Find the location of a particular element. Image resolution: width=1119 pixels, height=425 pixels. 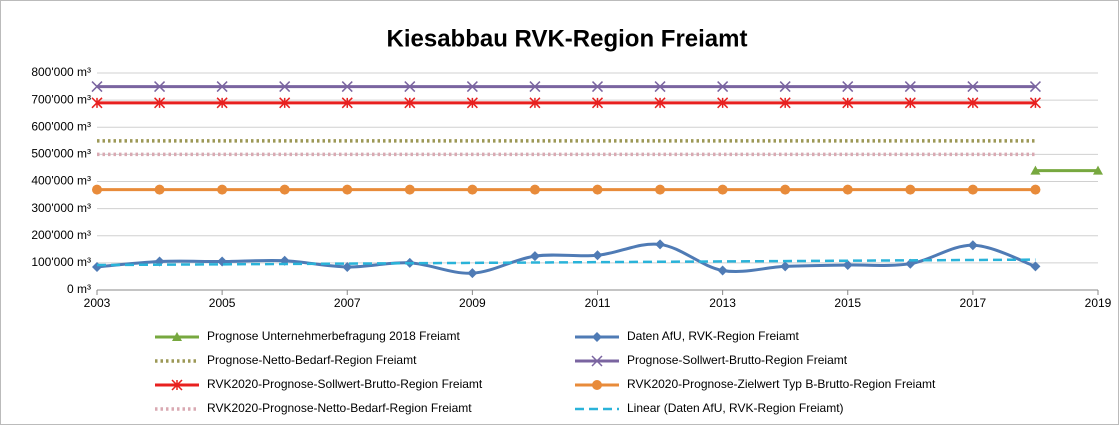

x-tick-label: 2011 is located at coordinates (598, 303).